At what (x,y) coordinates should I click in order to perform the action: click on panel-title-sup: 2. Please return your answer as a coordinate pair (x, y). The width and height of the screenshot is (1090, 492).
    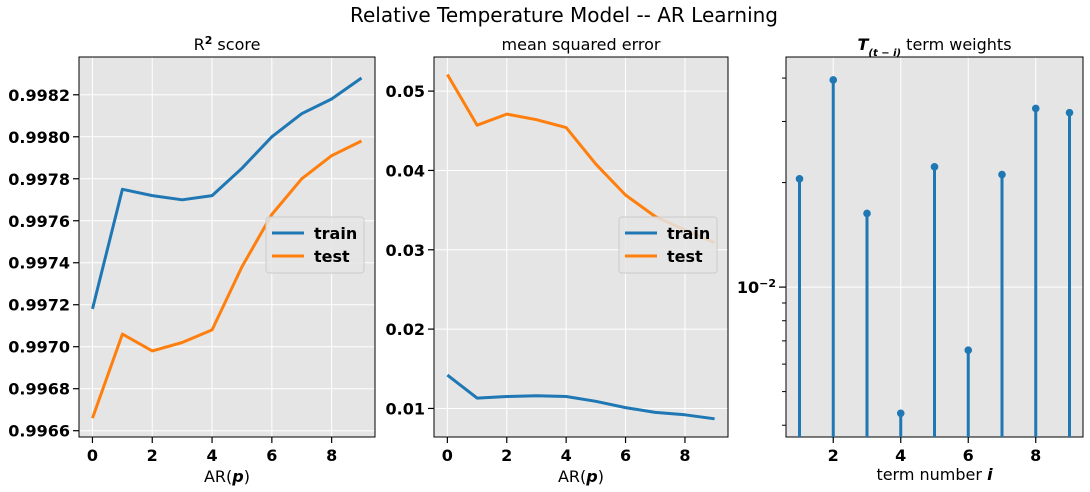
    Looking at the image, I should click on (209, 40).